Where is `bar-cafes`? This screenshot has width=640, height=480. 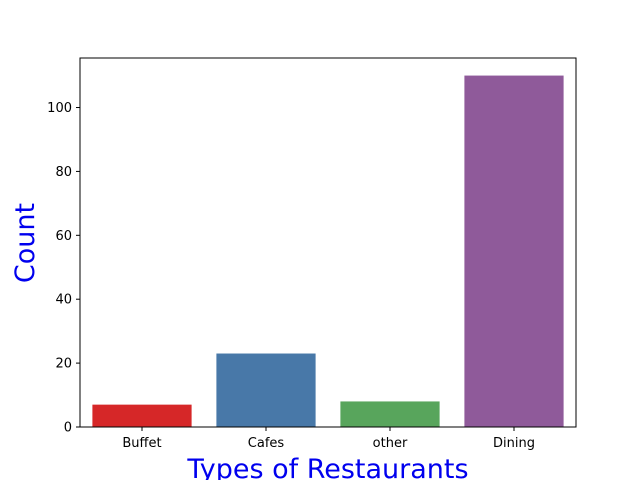 bar-cafes is located at coordinates (266, 390).